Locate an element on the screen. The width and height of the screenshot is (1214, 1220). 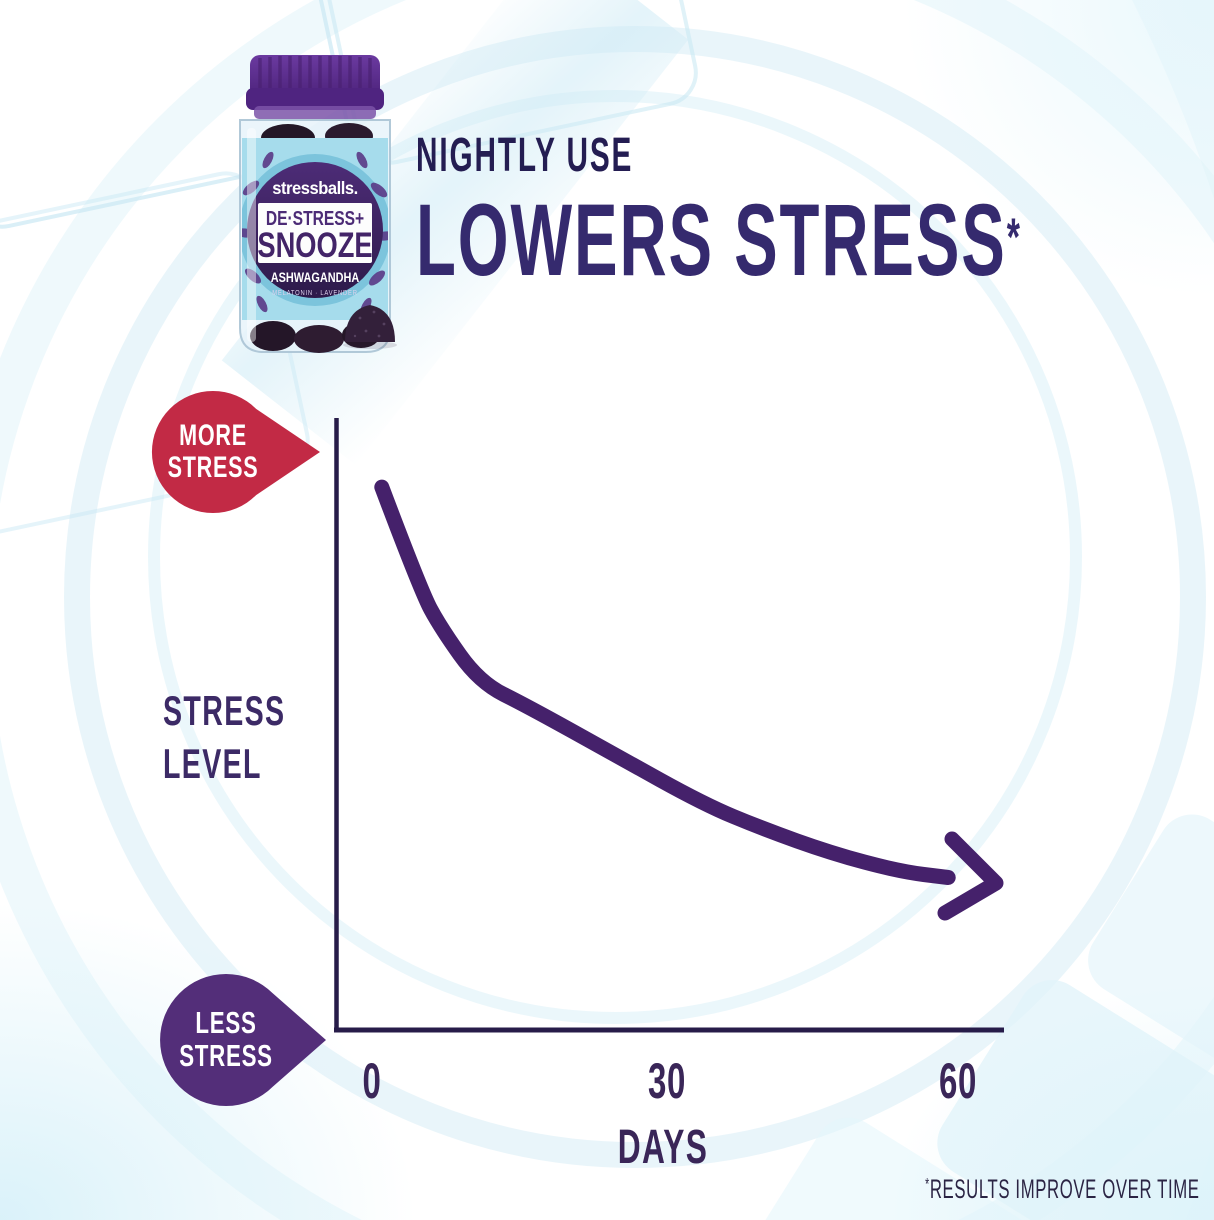
glass-highlight is located at coordinates (251, 235).